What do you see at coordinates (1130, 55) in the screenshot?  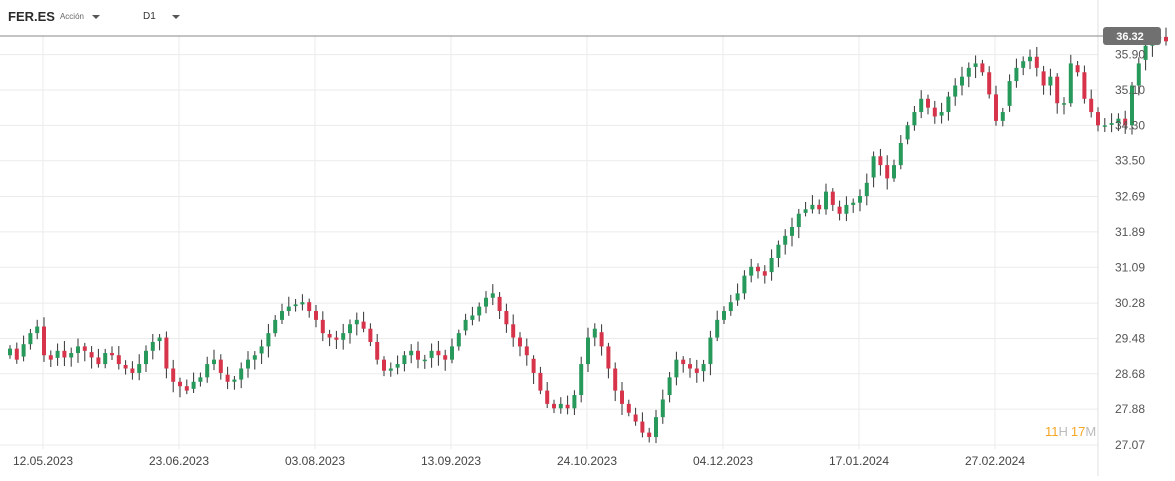 I see `y-tick-label: 35.90` at bounding box center [1130, 55].